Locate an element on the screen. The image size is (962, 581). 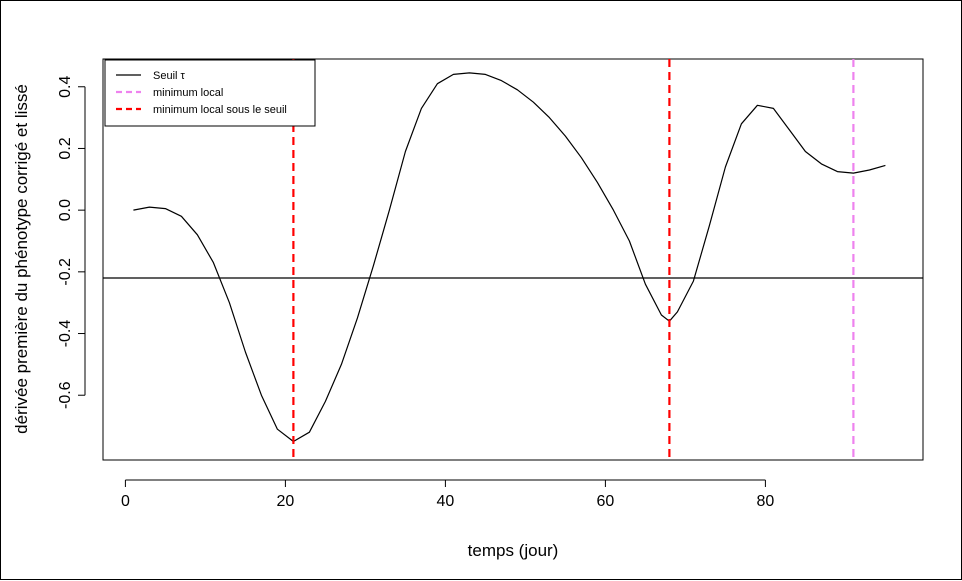
legend-label: minimum local sous le seuil is located at coordinates (220, 110).